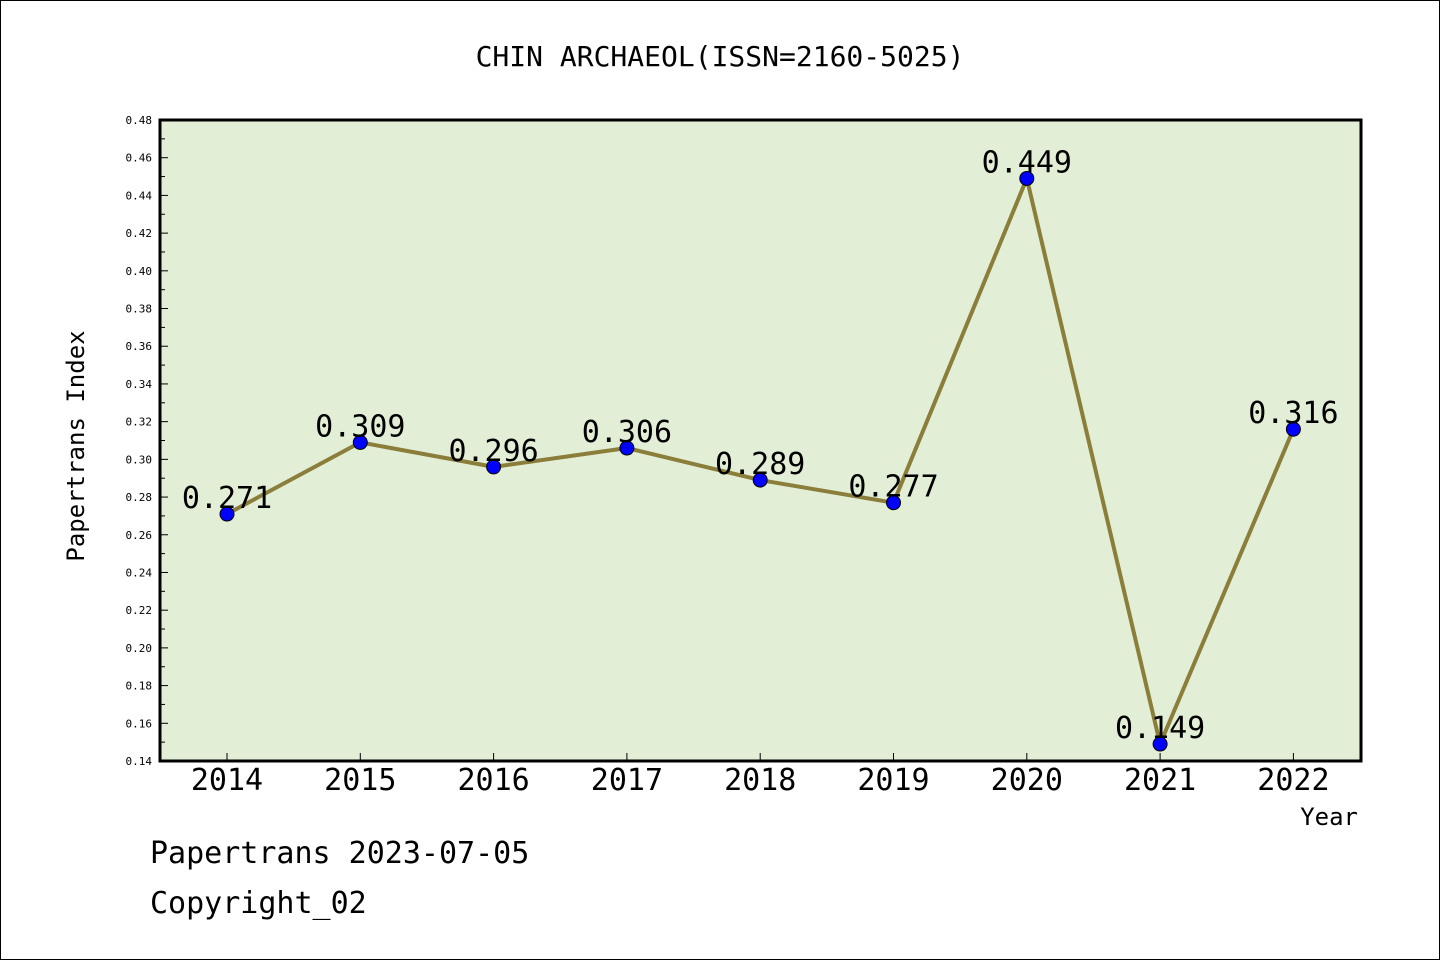 This screenshot has width=1440, height=960. Describe the element at coordinates (893, 780) in the screenshot. I see `x-tick-label: 2019` at that location.